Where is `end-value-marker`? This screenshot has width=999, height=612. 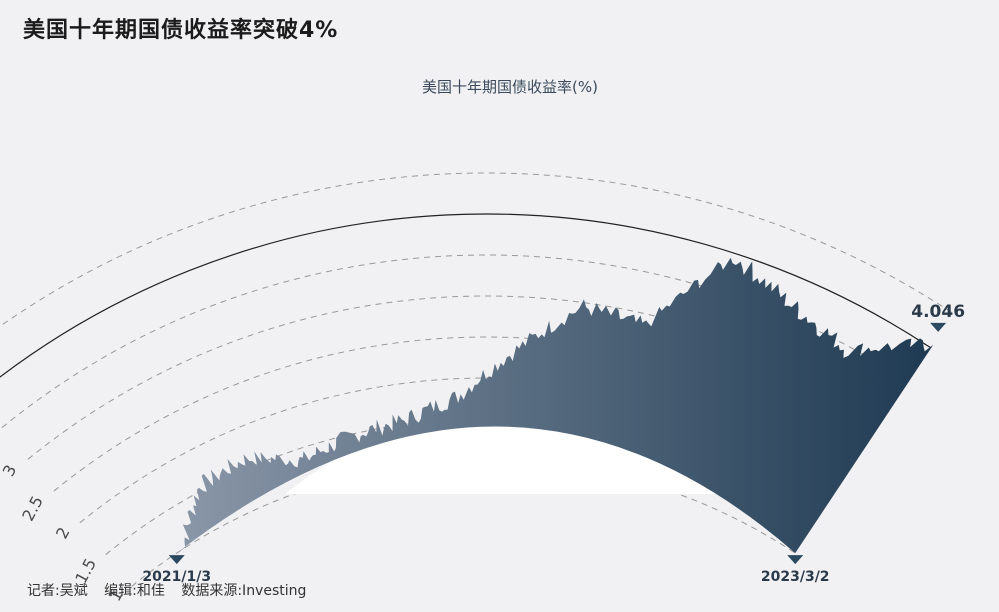
end-value-marker is located at coordinates (938, 327).